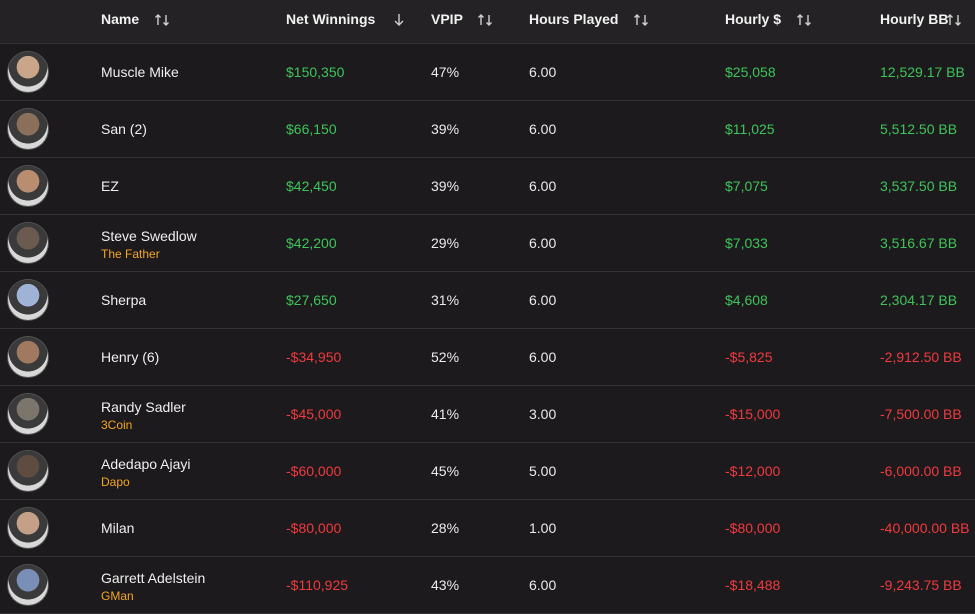 The height and width of the screenshot is (614, 975). What do you see at coordinates (922, 72) in the screenshot?
I see `hourly-bb: 12,529.17 BB` at bounding box center [922, 72].